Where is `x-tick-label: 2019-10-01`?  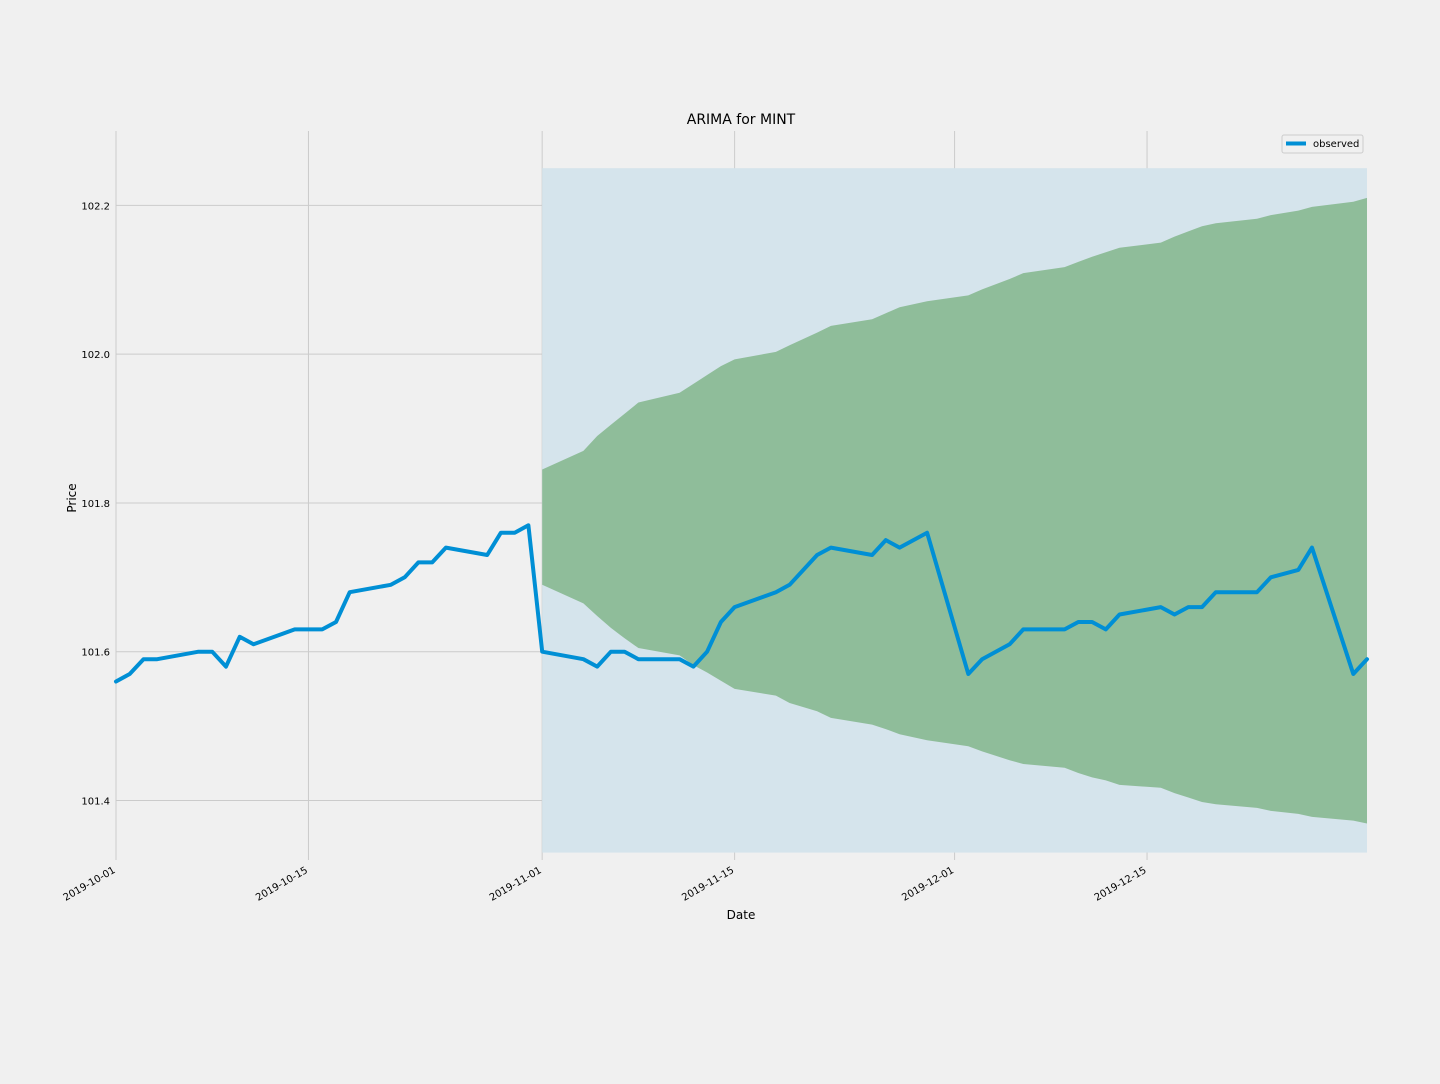
x-tick-label: 2019-10-01 is located at coordinates (90, 884).